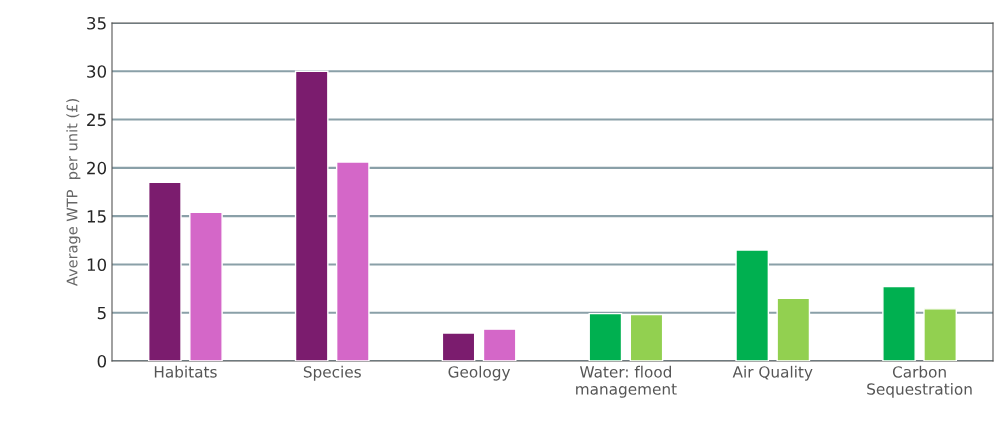  What do you see at coordinates (185, 371) in the screenshot?
I see `x-tick-label: Habitats` at bounding box center [185, 371].